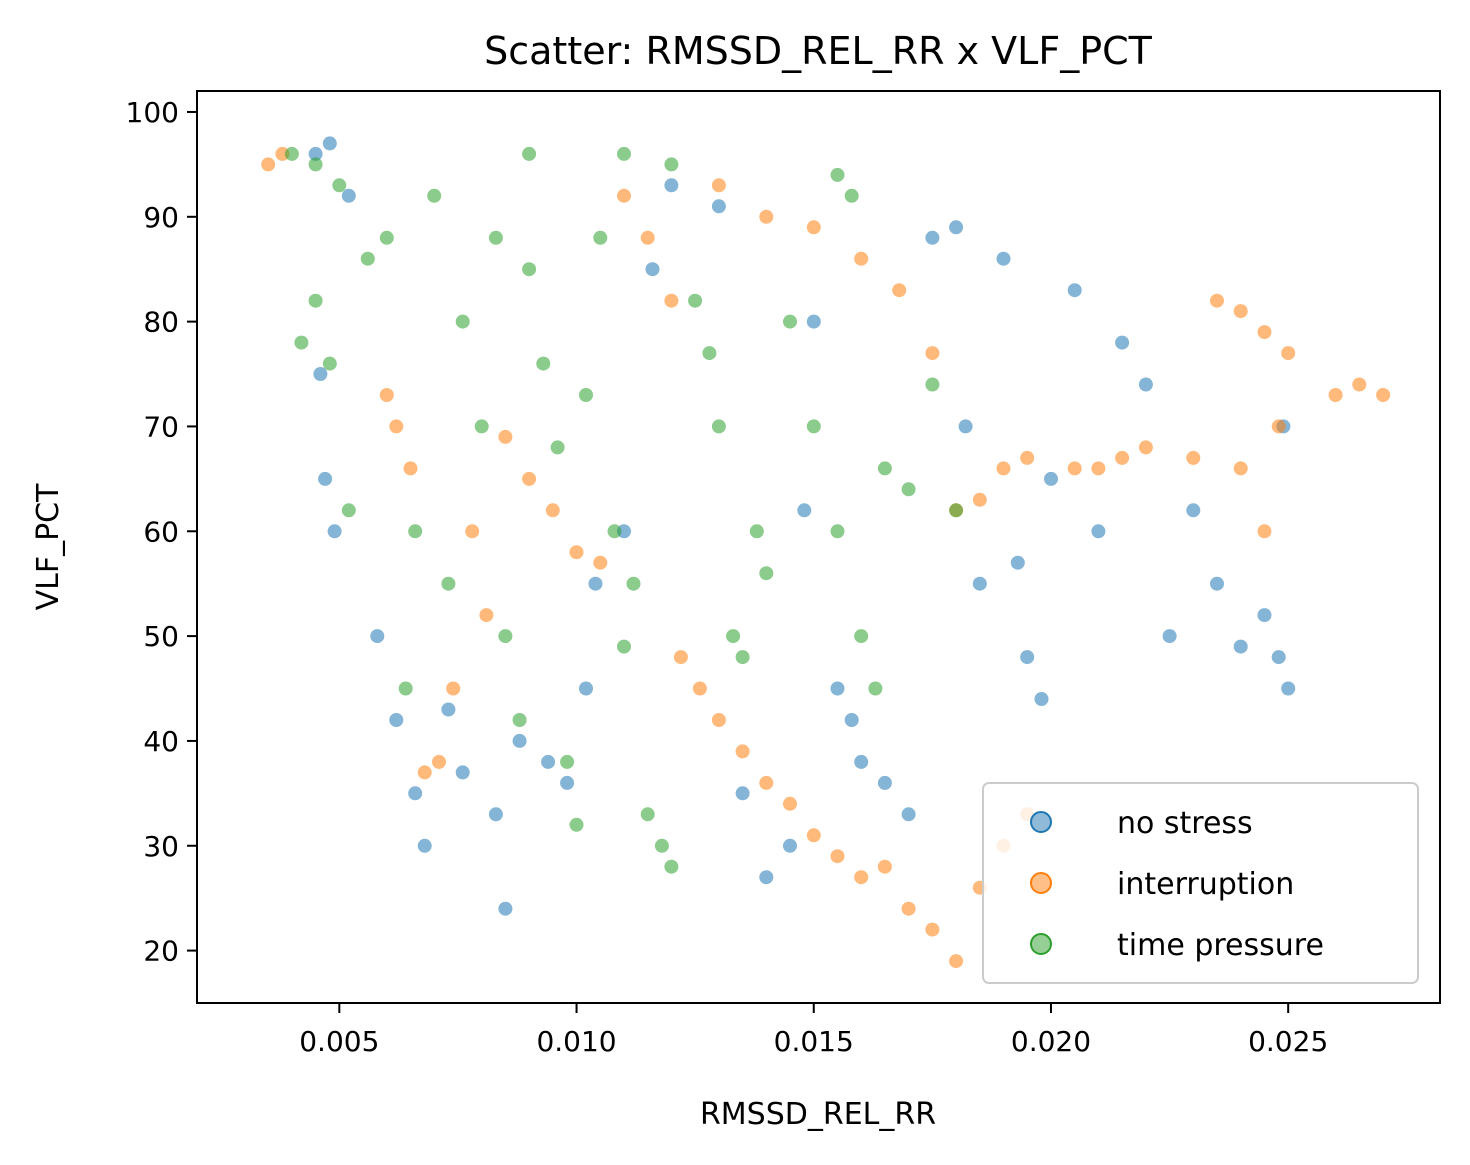  Describe the element at coordinates (339, 1041) in the screenshot. I see `x-tick-label-0: 0.005` at that location.